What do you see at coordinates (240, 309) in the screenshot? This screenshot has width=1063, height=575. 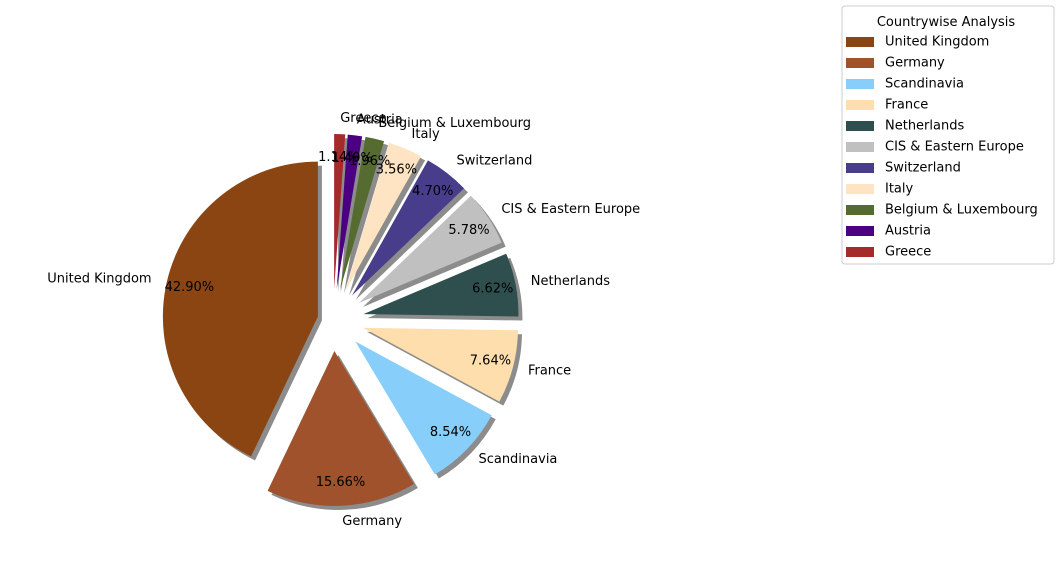 I see `slice-united-kingdom` at bounding box center [240, 309].